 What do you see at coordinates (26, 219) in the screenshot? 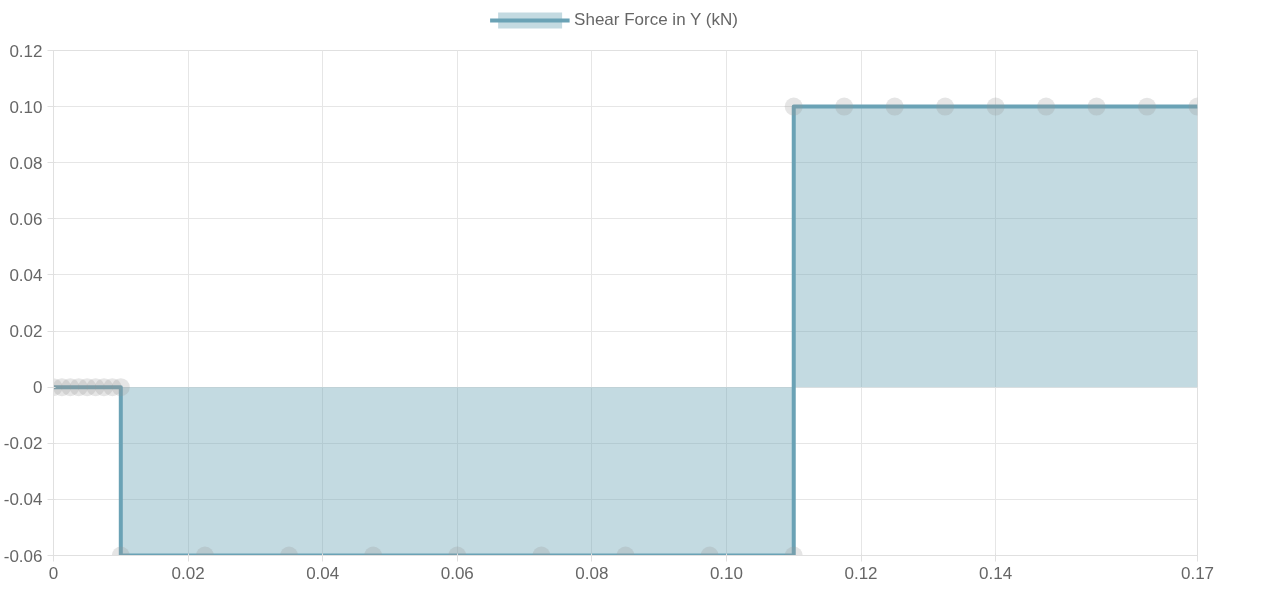
I see `y-tick-label: 0.06` at bounding box center [26, 219].